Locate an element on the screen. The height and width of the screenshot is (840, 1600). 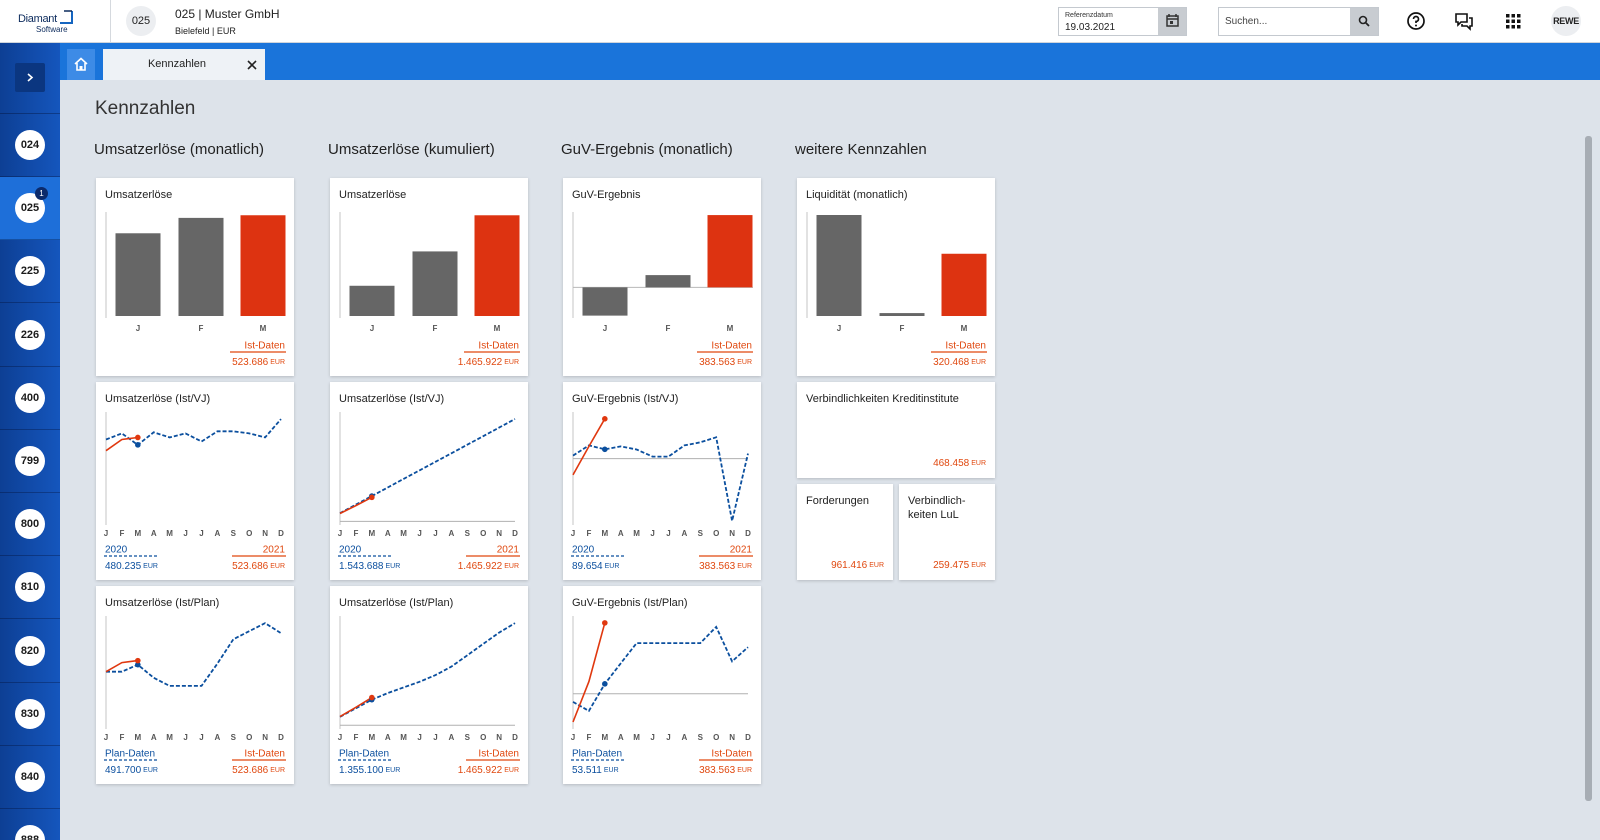
kpi-card: Umsatzerlöse J F M Ist-Daten 523.686 EUR is located at coordinates (195, 277).